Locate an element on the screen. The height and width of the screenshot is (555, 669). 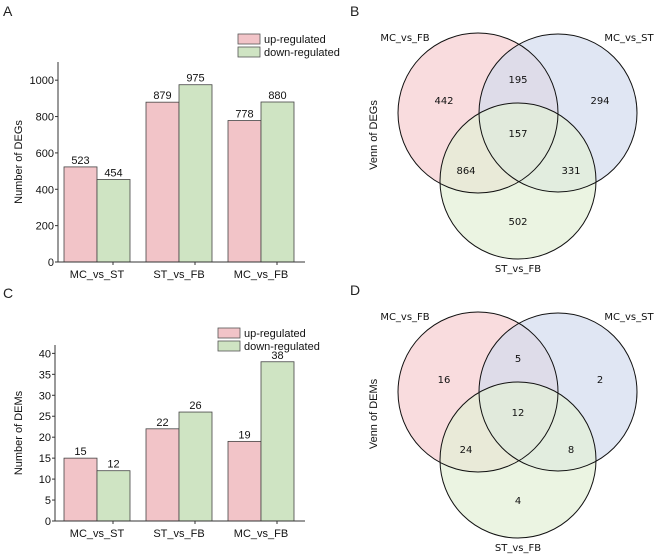
region-count: 864 is located at coordinates (465, 171).